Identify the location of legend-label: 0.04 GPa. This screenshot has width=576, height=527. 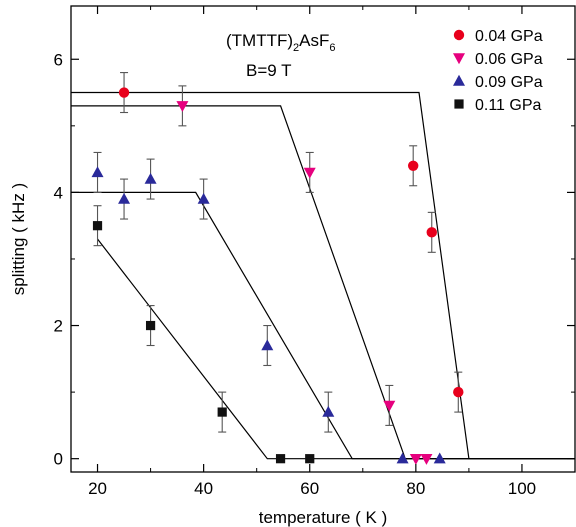
(509, 36).